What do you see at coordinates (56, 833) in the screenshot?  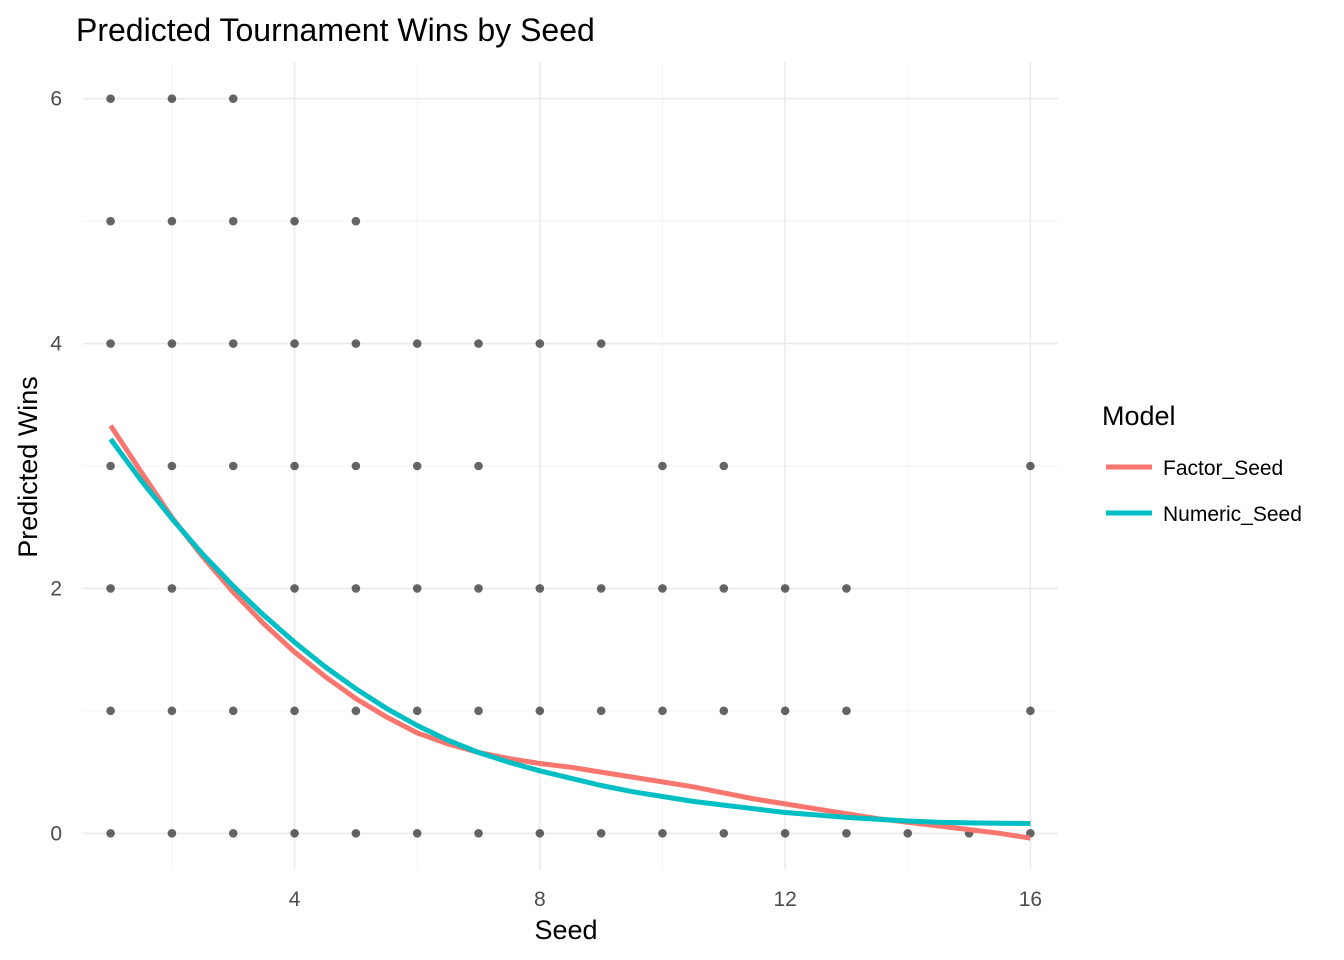 I see `y-tick-label: 0` at bounding box center [56, 833].